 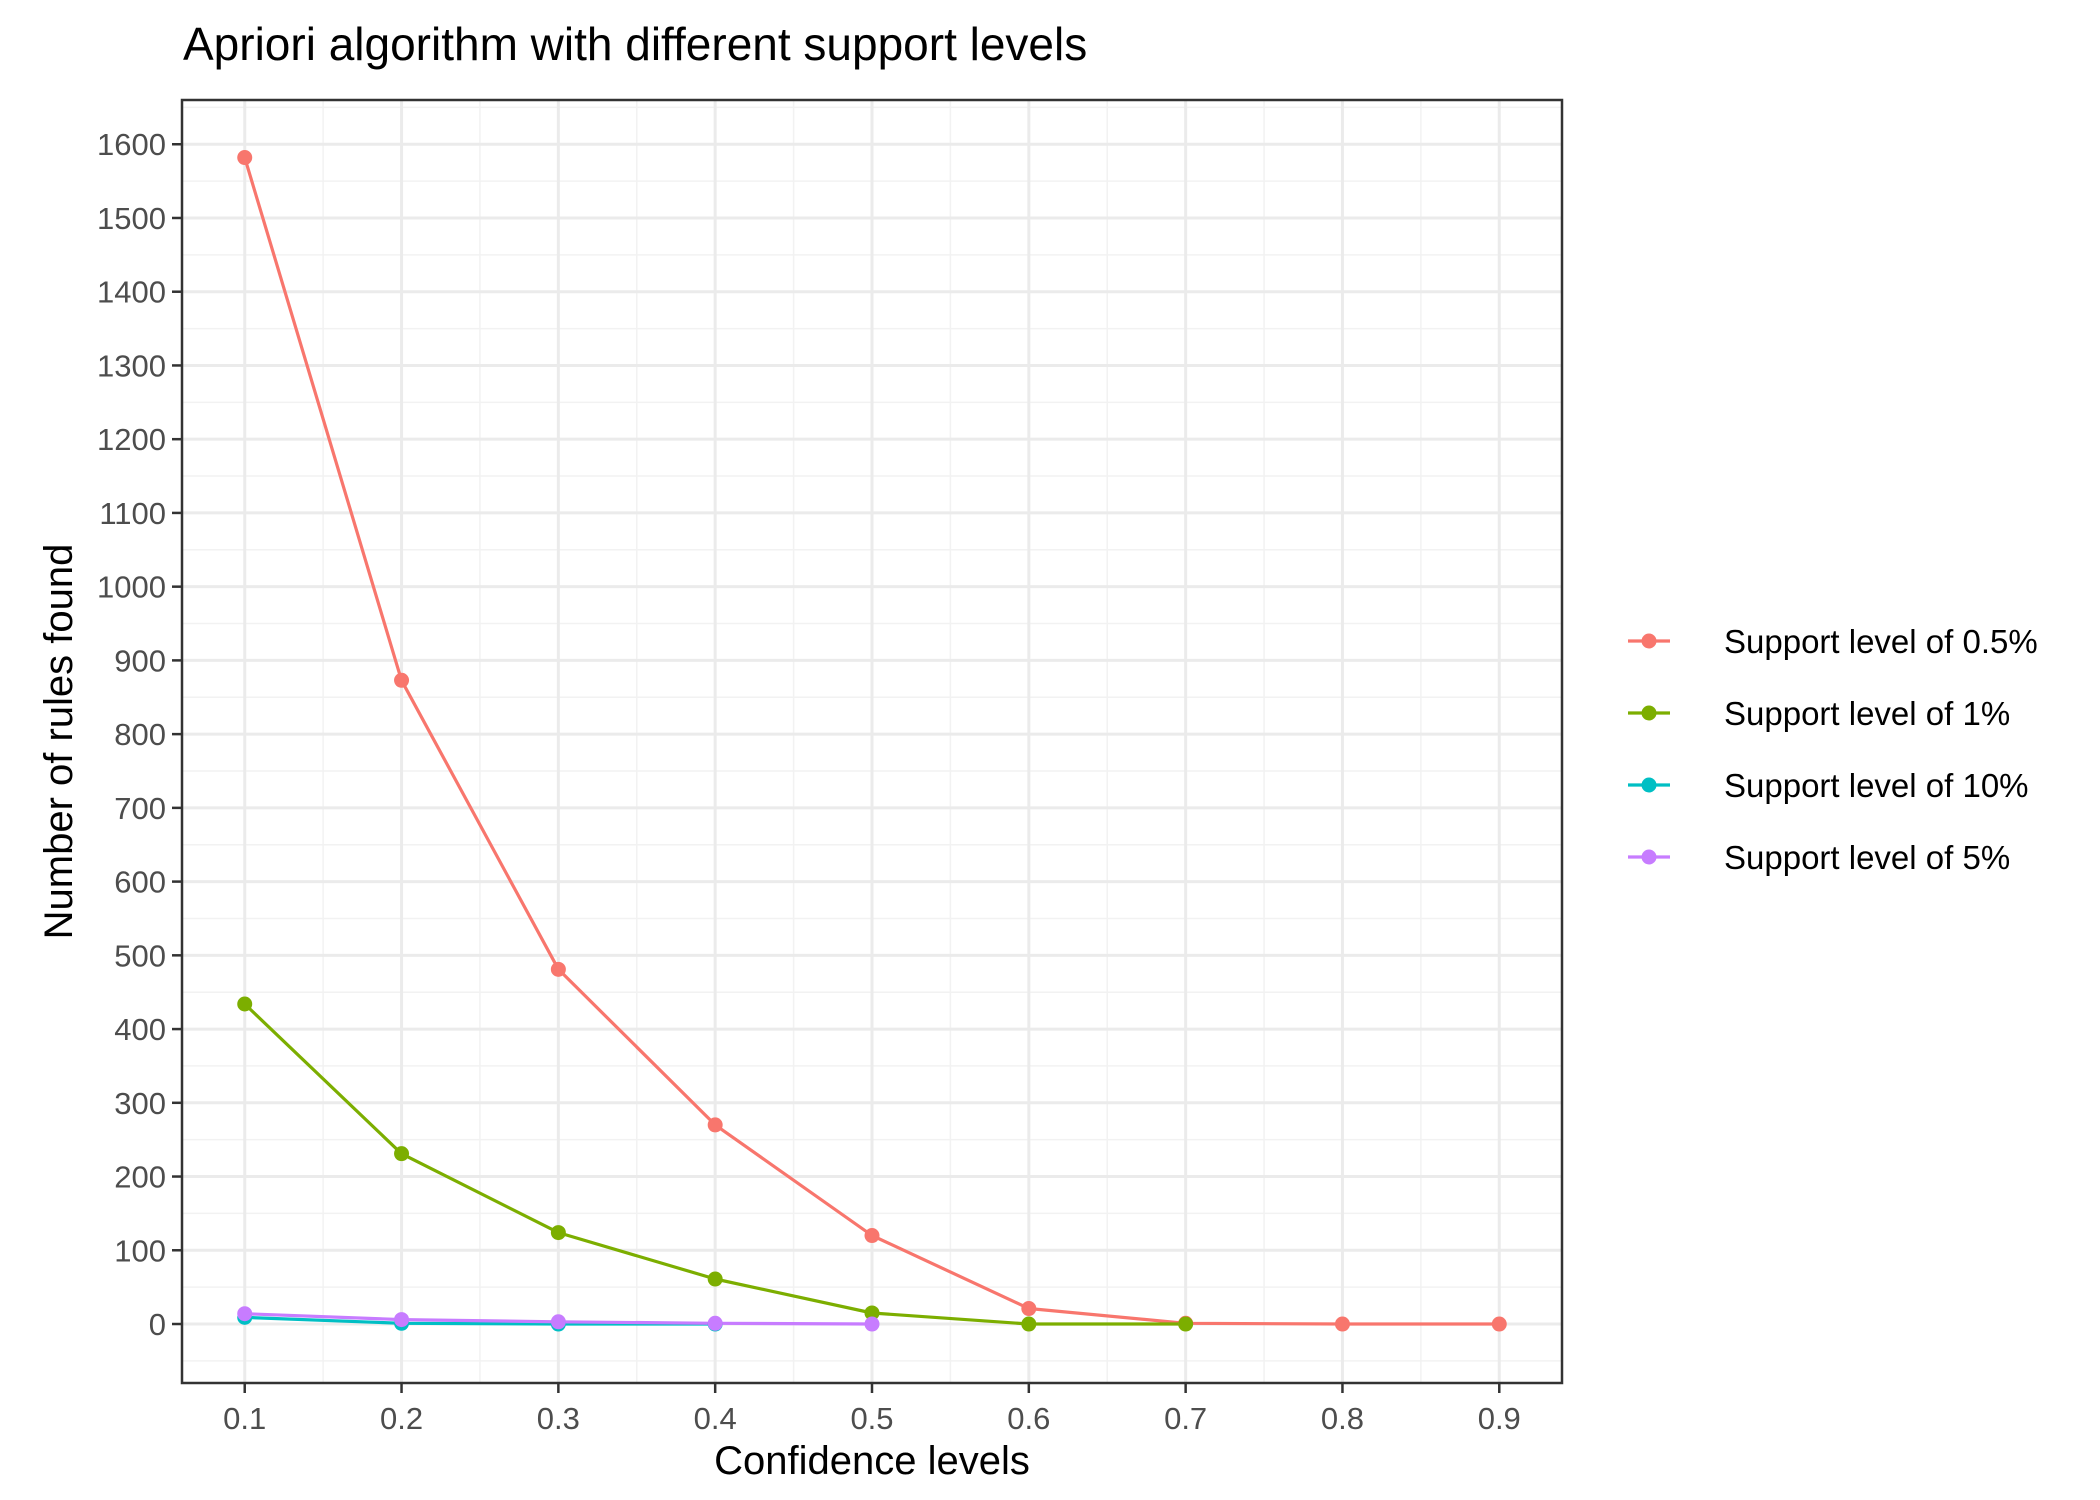 I want to click on y-tick-label: 500, so click(x=140, y=955).